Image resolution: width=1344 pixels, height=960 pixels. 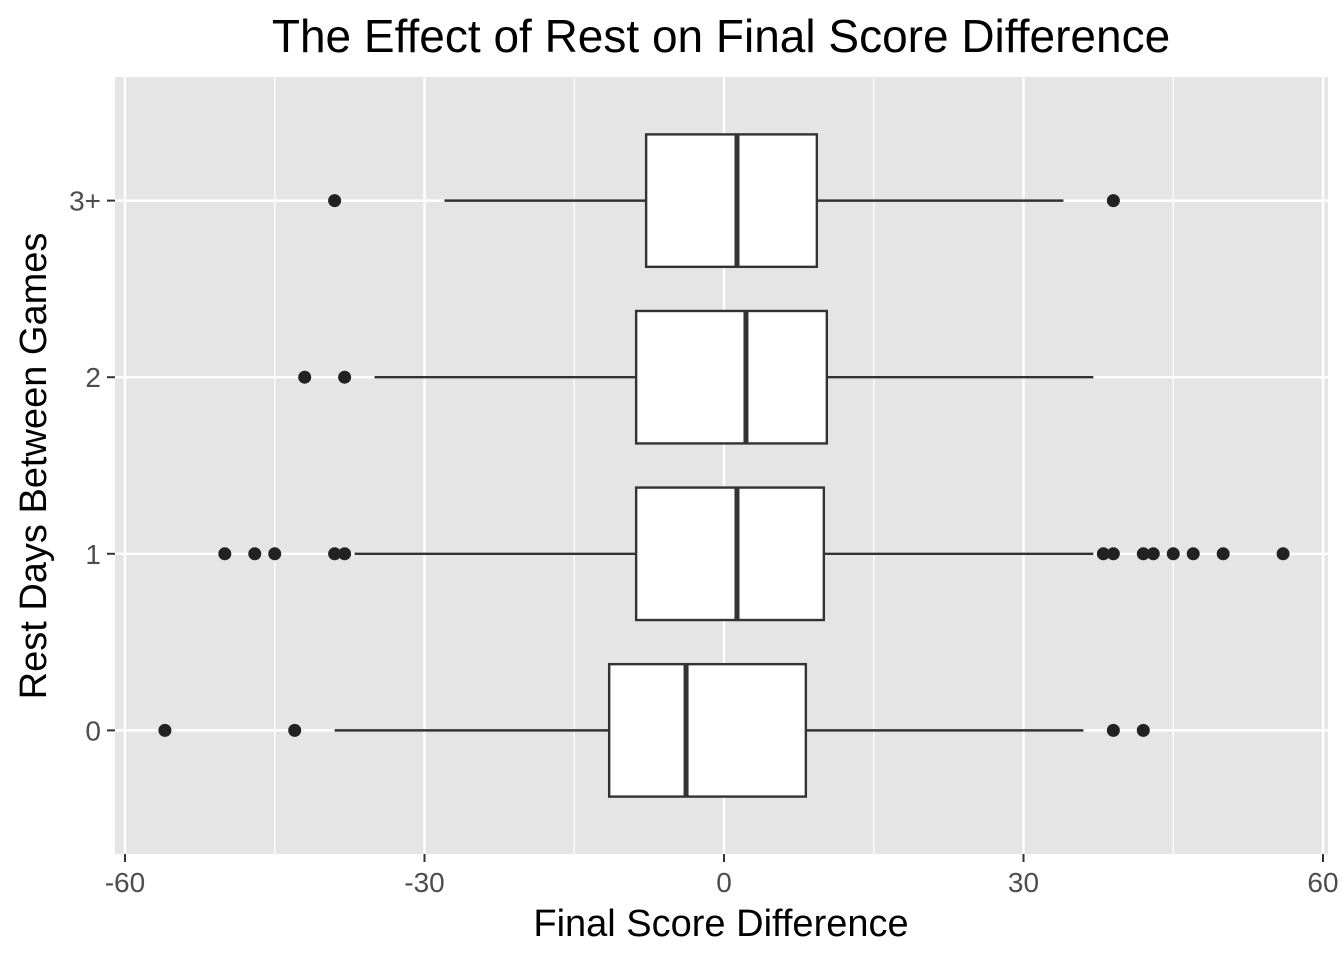 I want to click on boxes, so click(x=718, y=465).